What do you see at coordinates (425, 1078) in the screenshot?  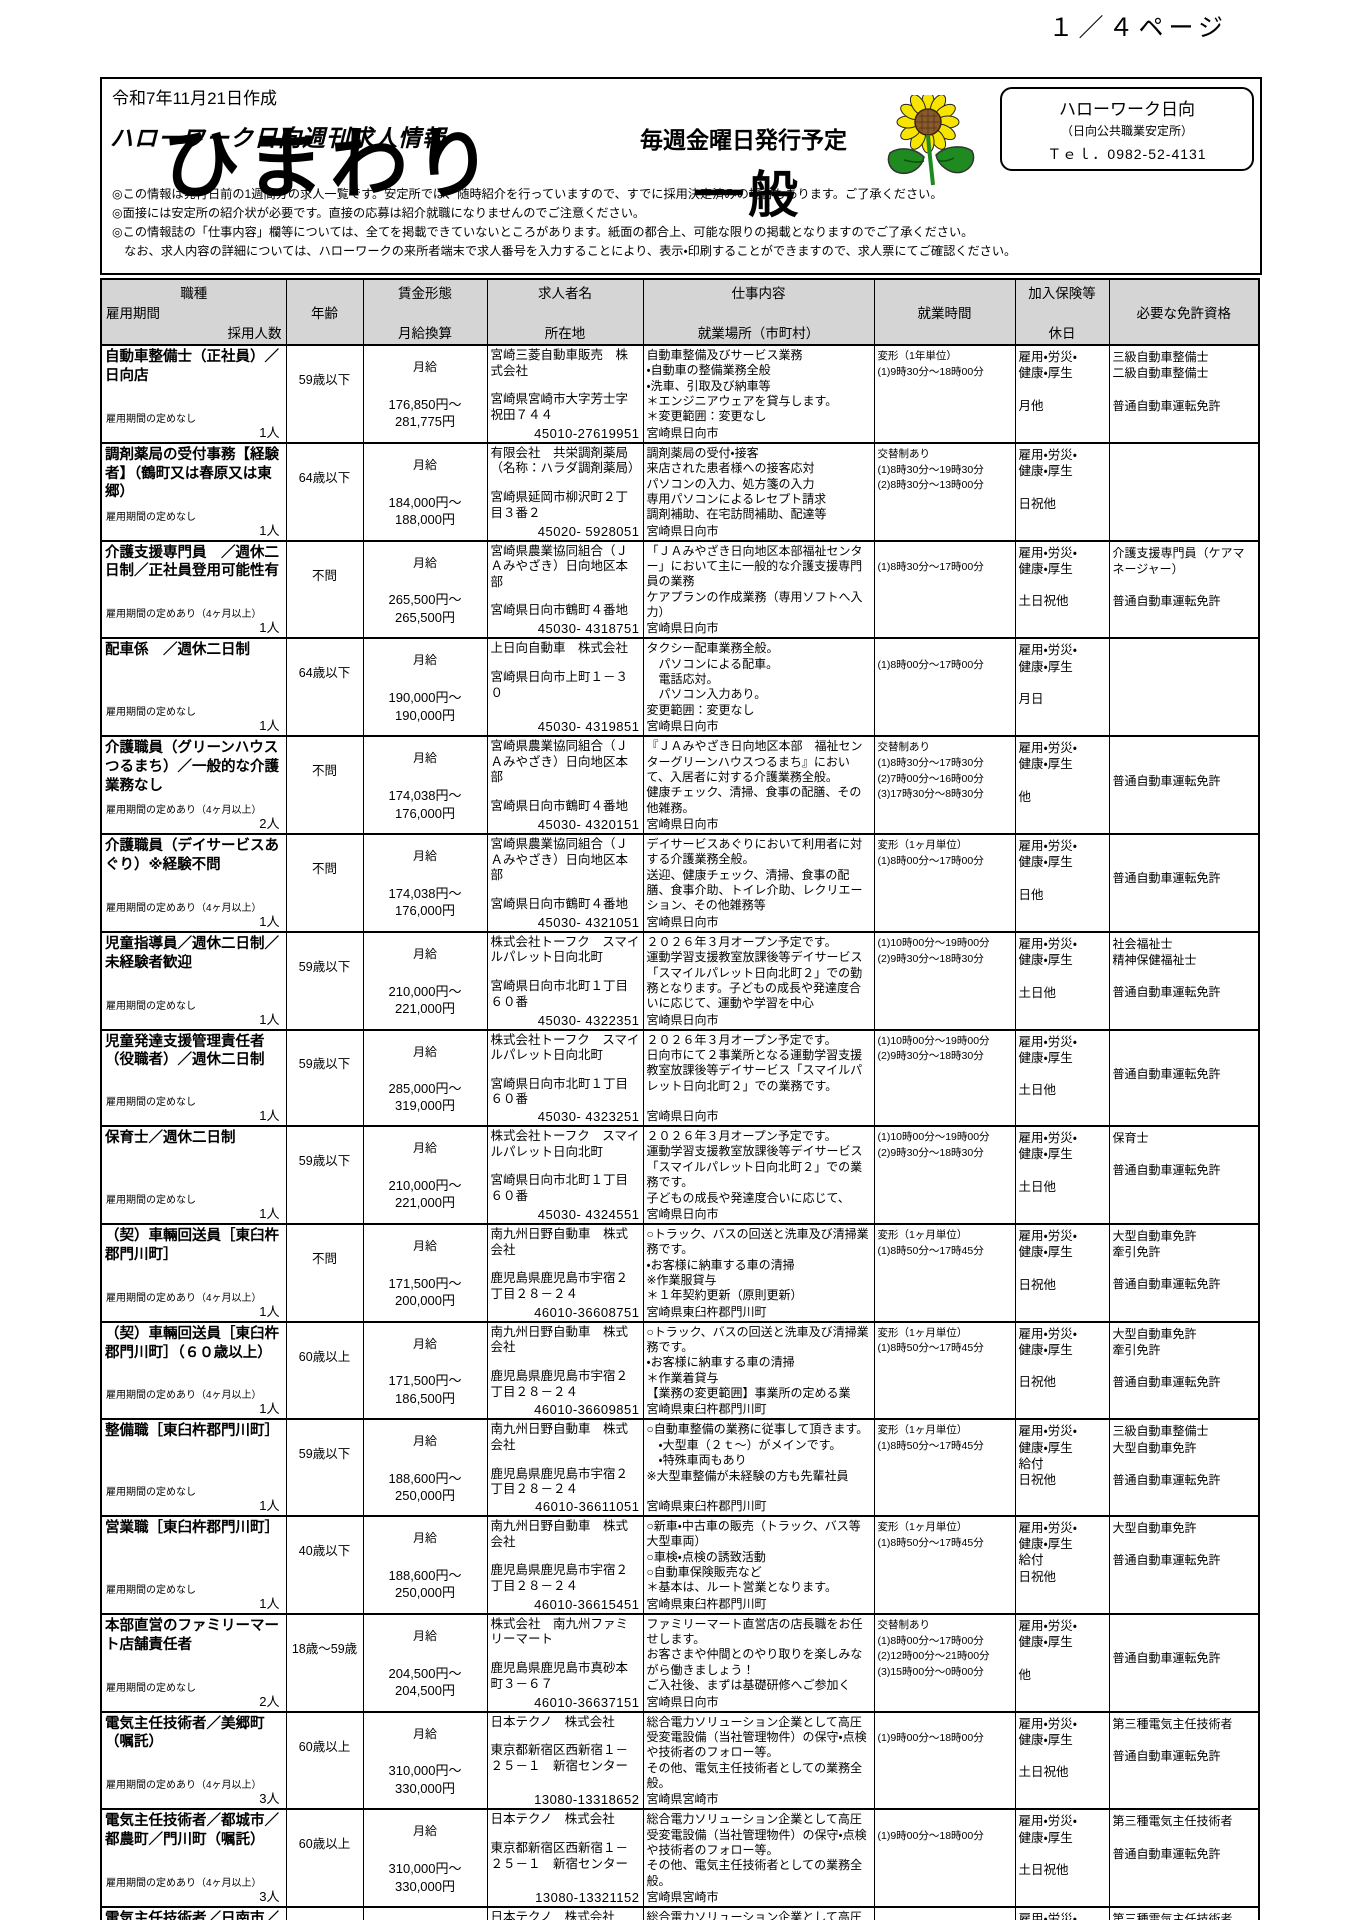 I see `wage-cell: 月給 285,000円～ 319,000円` at bounding box center [425, 1078].